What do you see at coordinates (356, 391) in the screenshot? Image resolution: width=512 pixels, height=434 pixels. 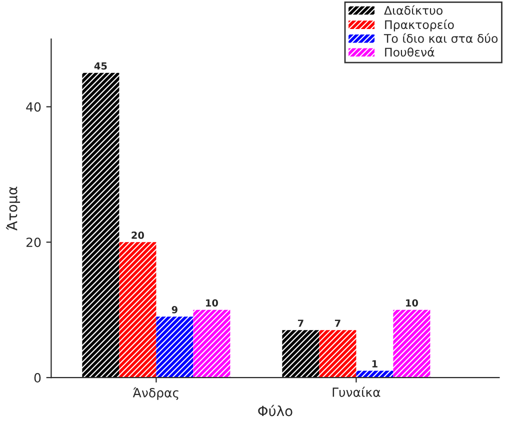 I see `x-tick-label: Γυναίκα` at bounding box center [356, 391].